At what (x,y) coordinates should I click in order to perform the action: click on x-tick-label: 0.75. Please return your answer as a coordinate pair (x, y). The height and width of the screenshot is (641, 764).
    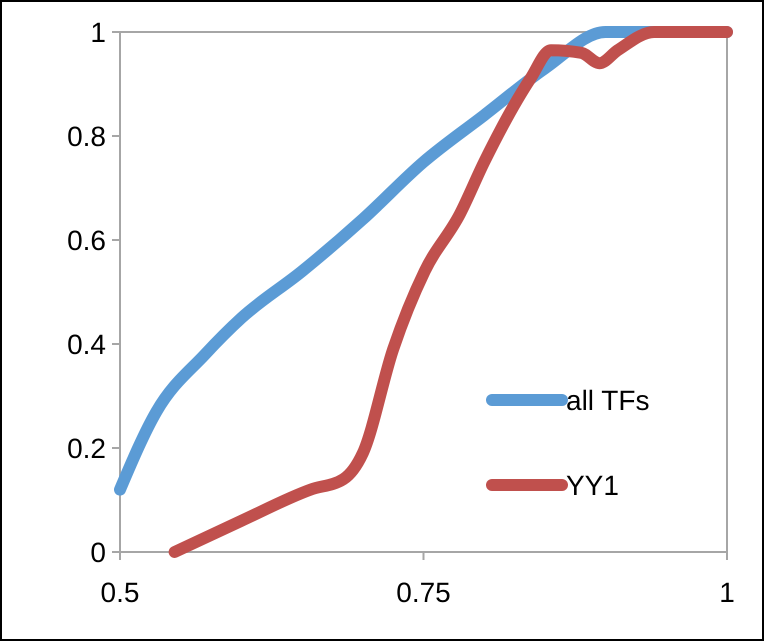
    Looking at the image, I should click on (423, 592).